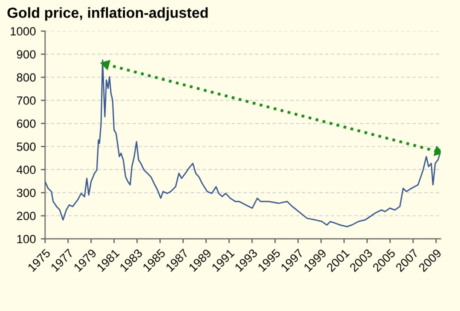  What do you see at coordinates (26, 100) in the screenshot?
I see `y-tick-label: 700` at bounding box center [26, 100].